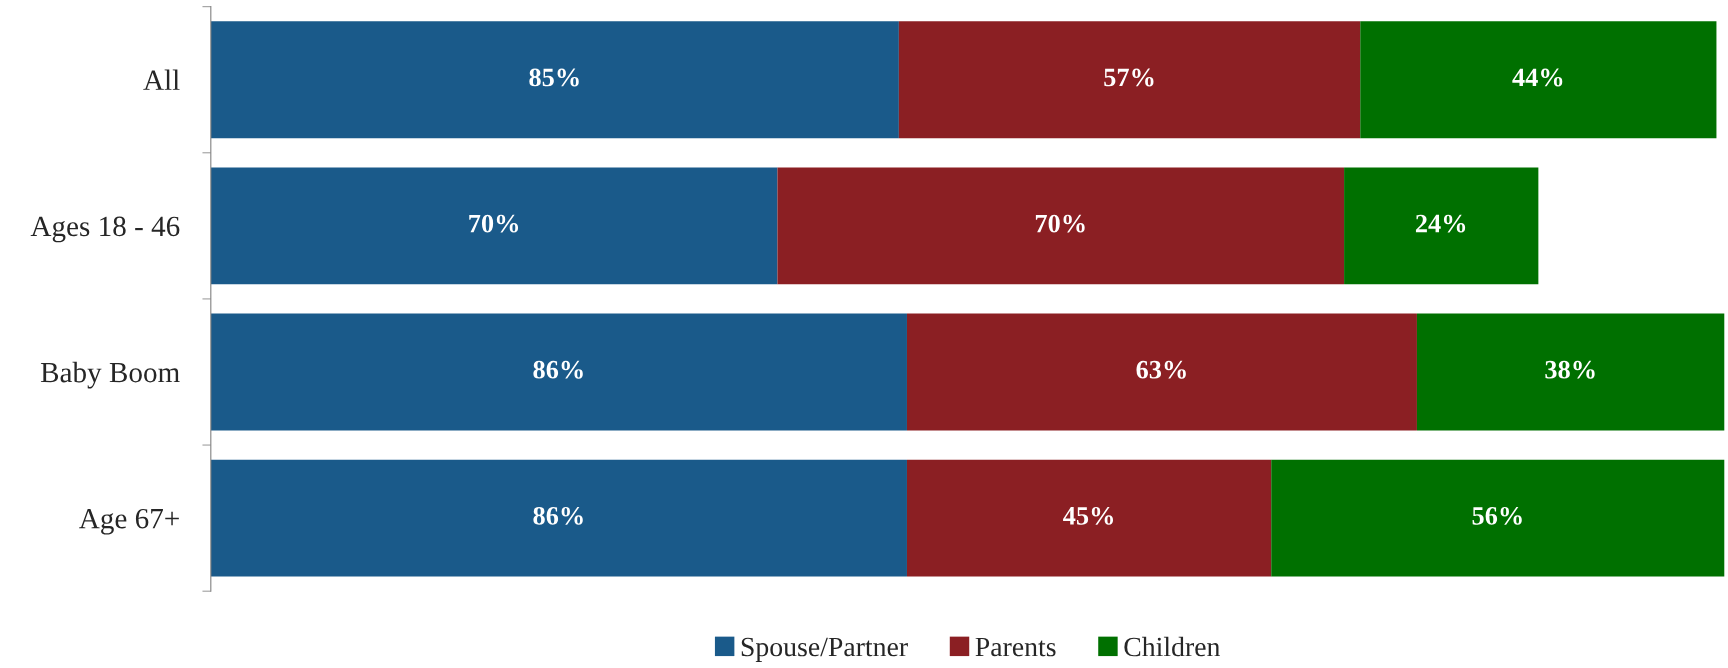 The width and height of the screenshot is (1728, 668). Describe the element at coordinates (1015, 647) in the screenshot. I see `legend-label: Parents` at that location.